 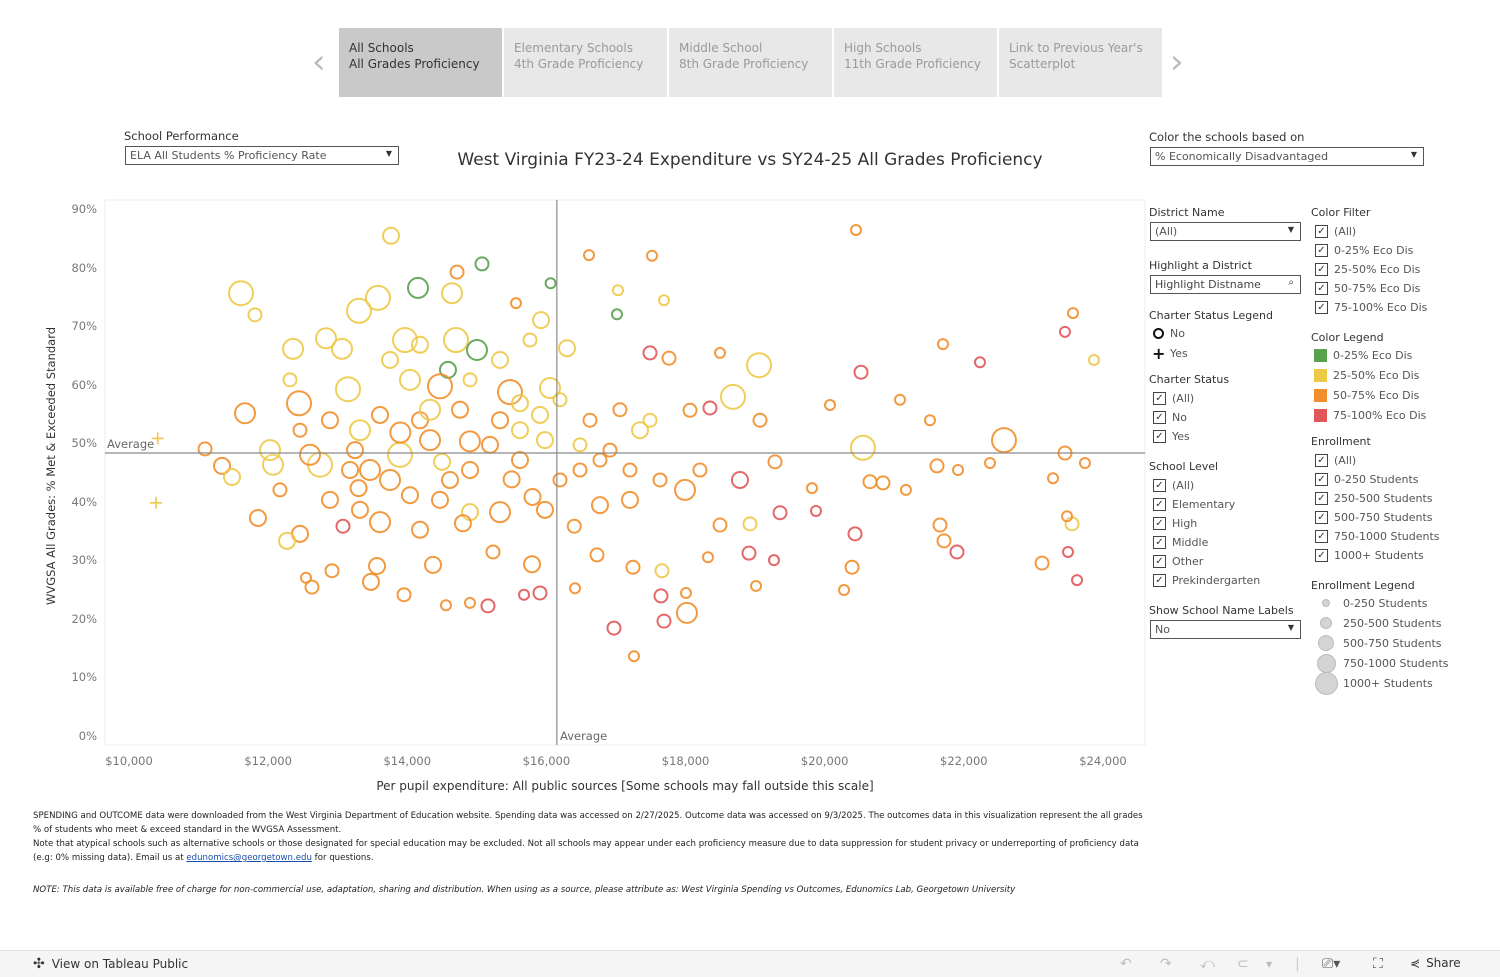 I want to click on filter-checkbox: ✓ 1000+ Students, so click(x=1369, y=555).